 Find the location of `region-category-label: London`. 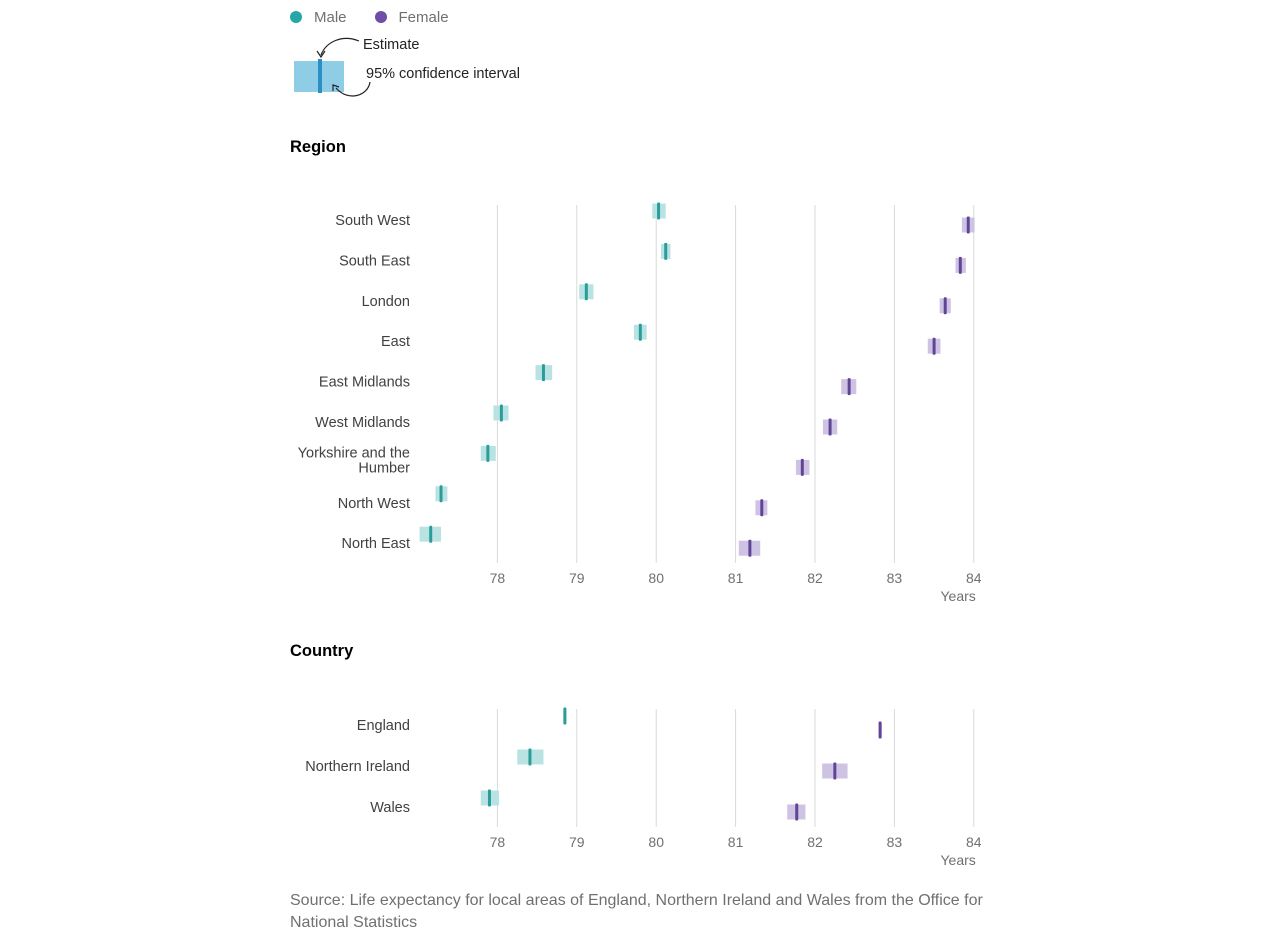

region-category-label: London is located at coordinates (386, 302).